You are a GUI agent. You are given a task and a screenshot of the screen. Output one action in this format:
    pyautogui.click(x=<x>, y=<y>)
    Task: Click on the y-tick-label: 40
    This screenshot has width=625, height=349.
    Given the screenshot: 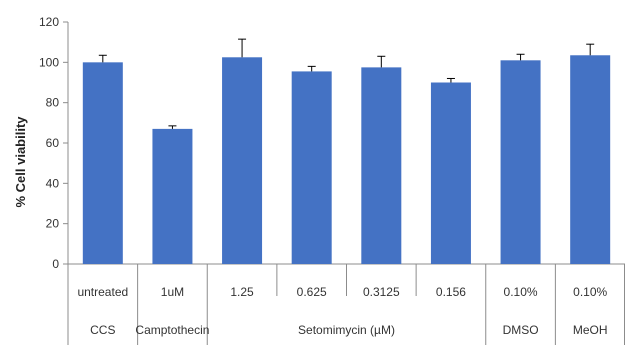 What is the action you would take?
    pyautogui.click(x=53, y=183)
    